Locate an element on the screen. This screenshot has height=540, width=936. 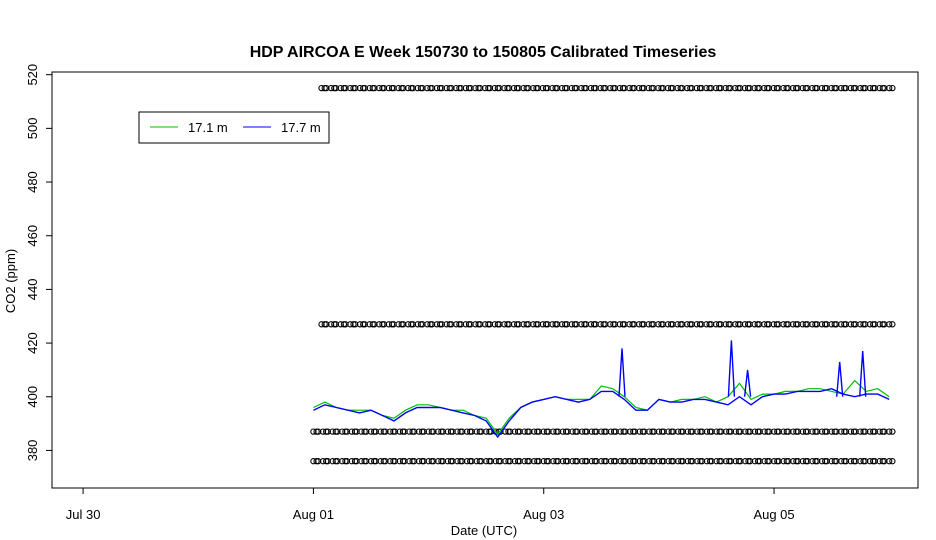
x-tick-label: Jul 30 is located at coordinates (83, 514).